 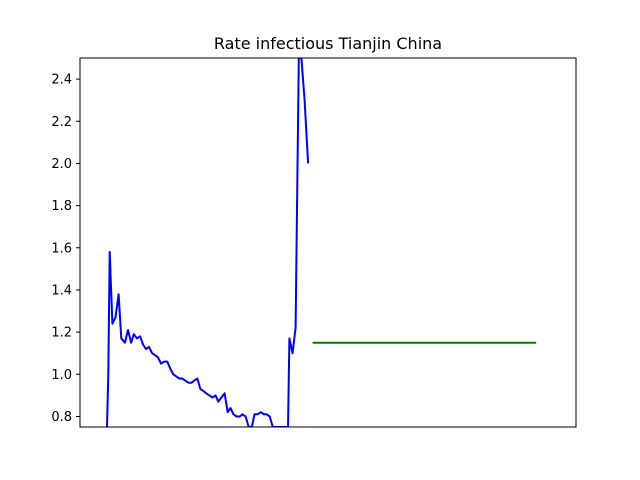 I want to click on y-axis: 0.8 1.0 1.2 1.4 1.6 1.8 2.0 2.2 2.4, so click(x=65, y=249).